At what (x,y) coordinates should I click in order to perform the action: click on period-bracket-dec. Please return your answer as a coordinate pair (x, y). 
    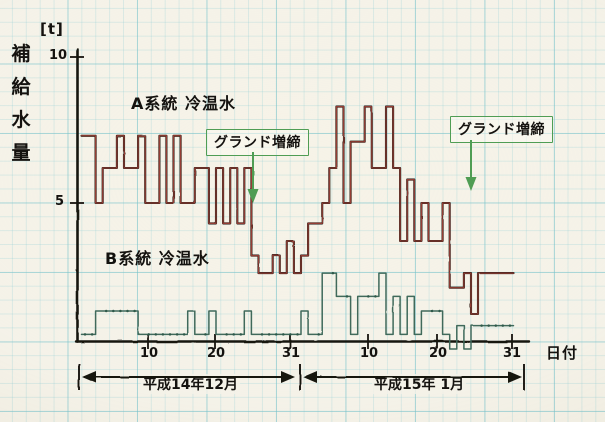
    Looking at the image, I should click on (186, 377).